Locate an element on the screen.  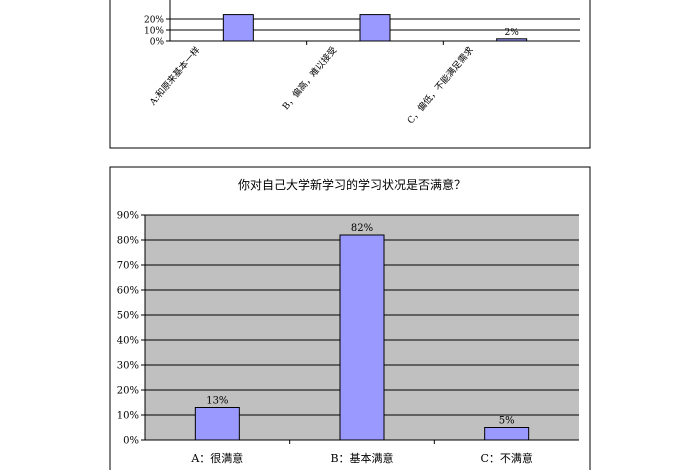
category-label: C：不满意 is located at coordinates (506, 458).